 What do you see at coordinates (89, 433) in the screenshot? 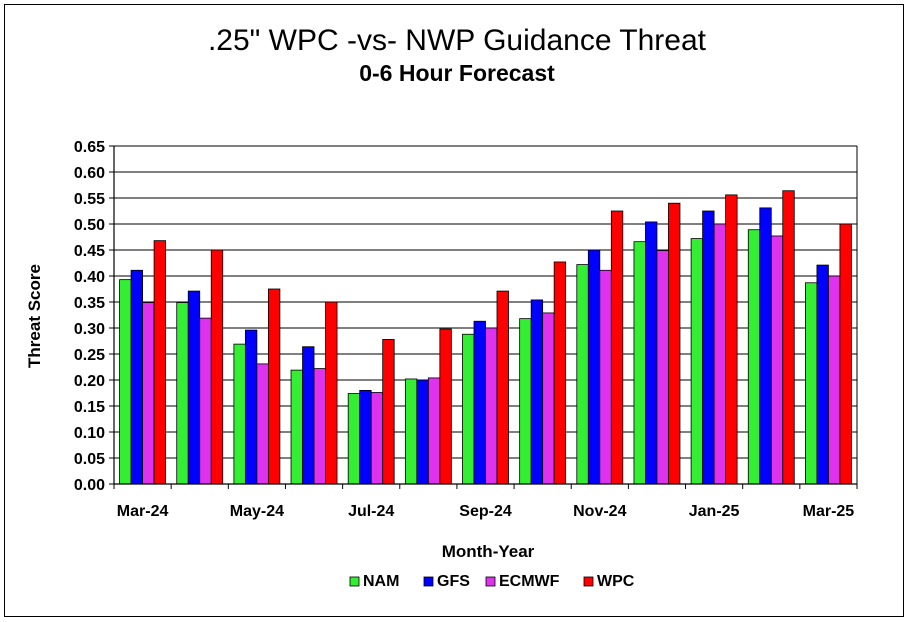
I see `y-tick-label: 0.10` at bounding box center [89, 433].